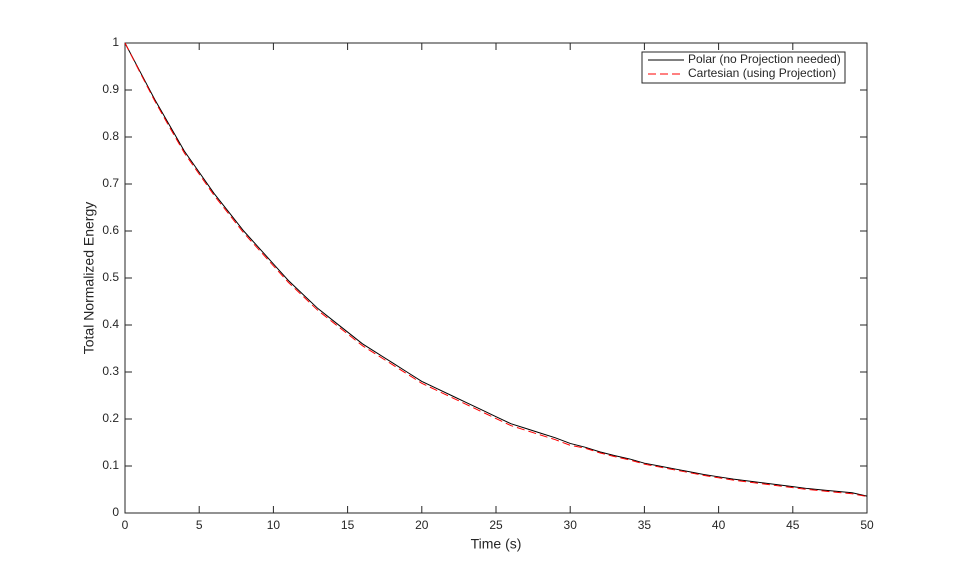 The width and height of the screenshot is (959, 577). Describe the element at coordinates (110, 324) in the screenshot. I see `y-tick-label: 0.4` at that location.